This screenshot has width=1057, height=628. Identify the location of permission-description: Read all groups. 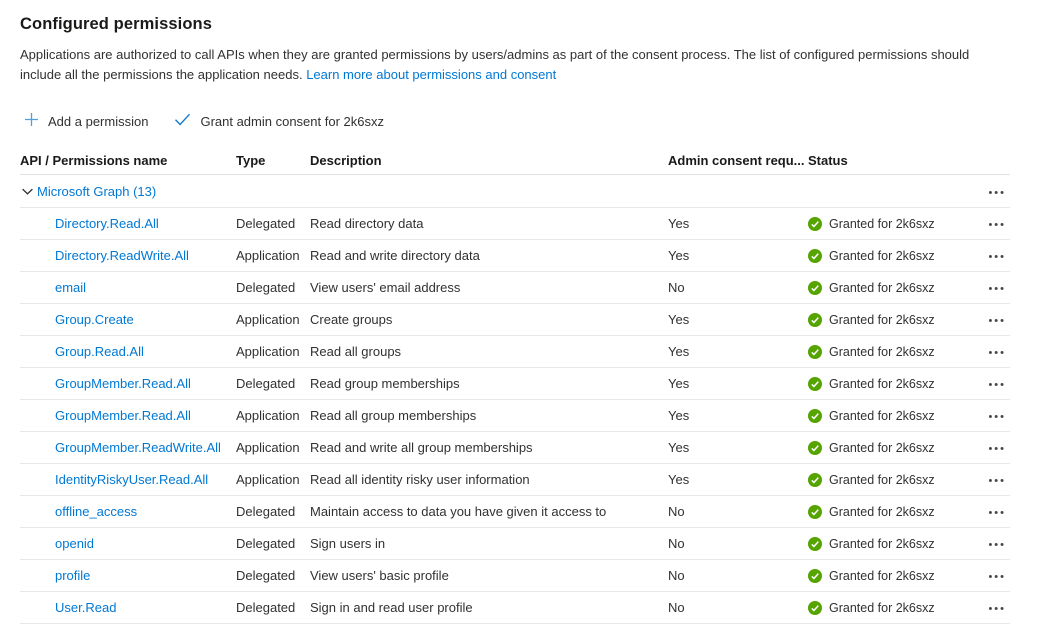
(356, 351).